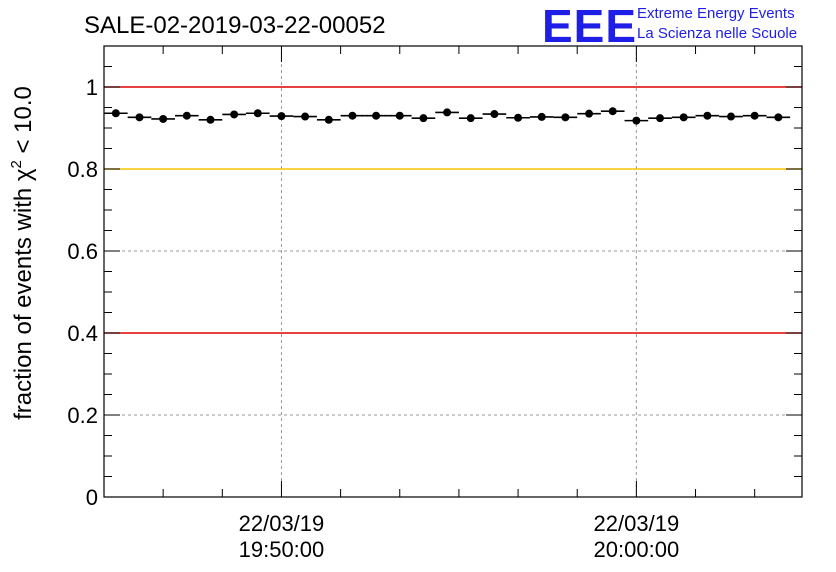  What do you see at coordinates (716, 13) in the screenshot?
I see `eee-logo-line1: Extreme Energy Events` at bounding box center [716, 13].